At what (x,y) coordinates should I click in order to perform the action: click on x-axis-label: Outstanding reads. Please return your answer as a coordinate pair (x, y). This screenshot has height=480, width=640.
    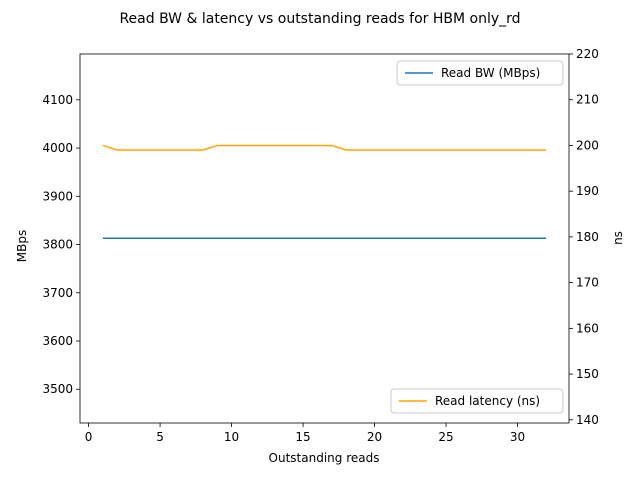
    Looking at the image, I should click on (324, 458).